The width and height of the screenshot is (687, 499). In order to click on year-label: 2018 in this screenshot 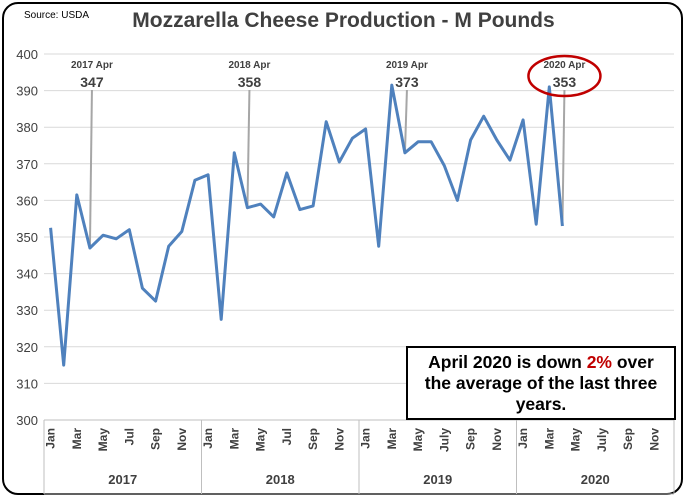, I will do `click(280, 479)`.